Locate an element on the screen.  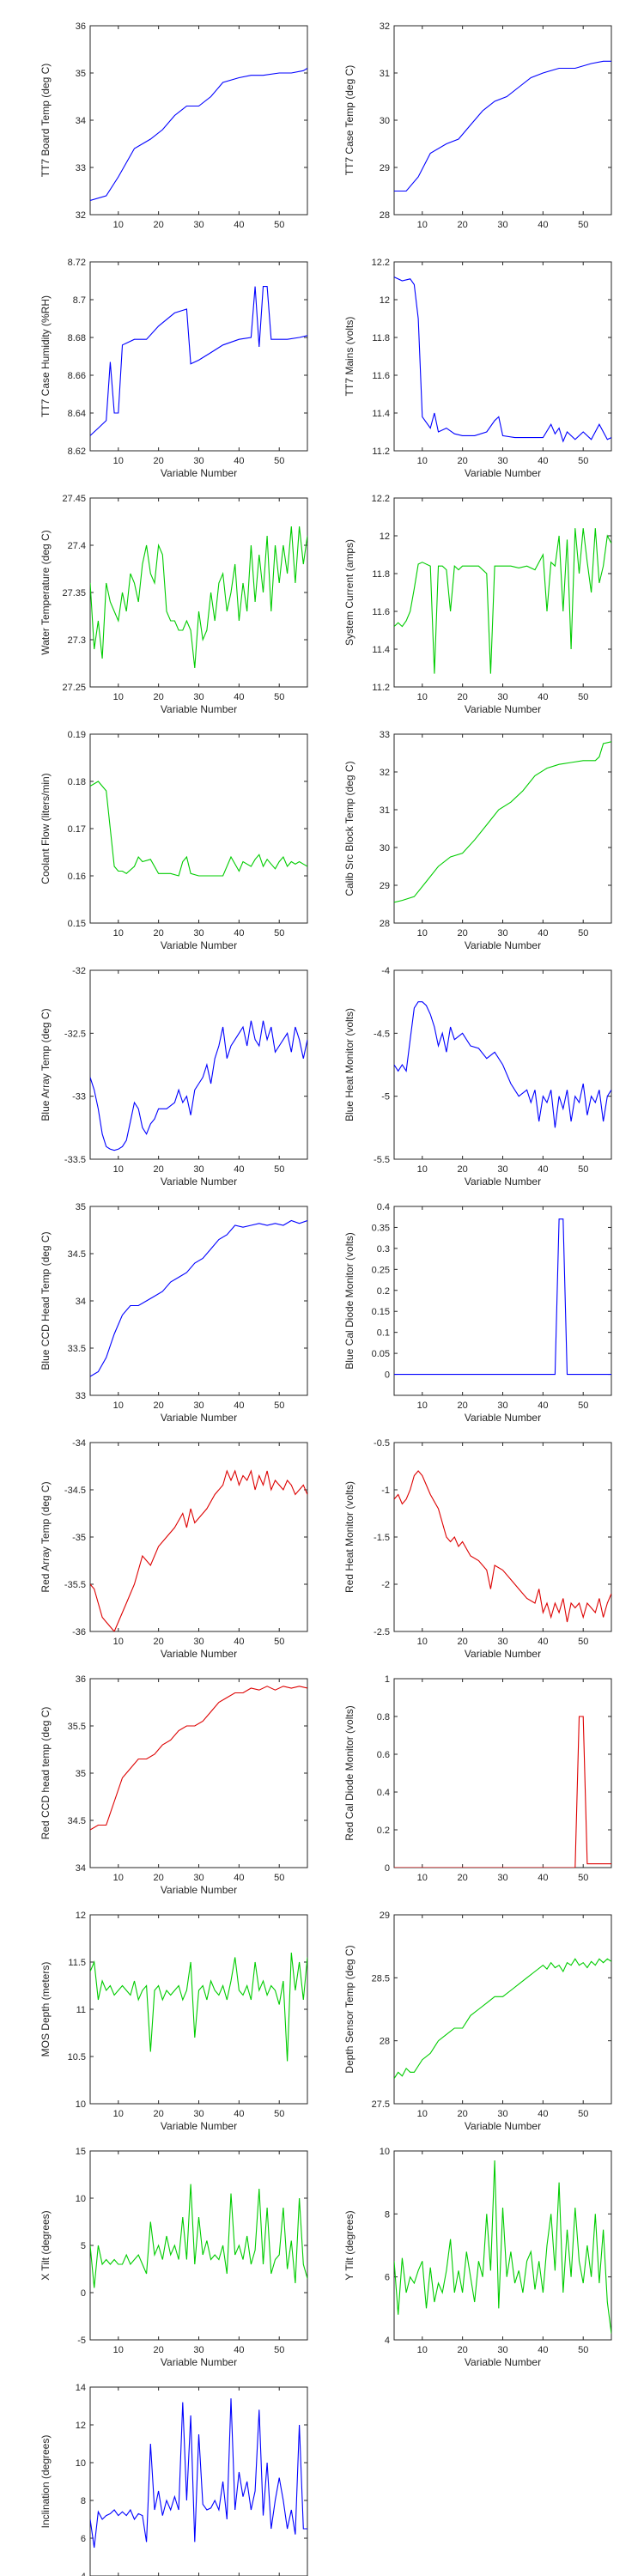
y-tick-label: 11.8 is located at coordinates (381, 338).